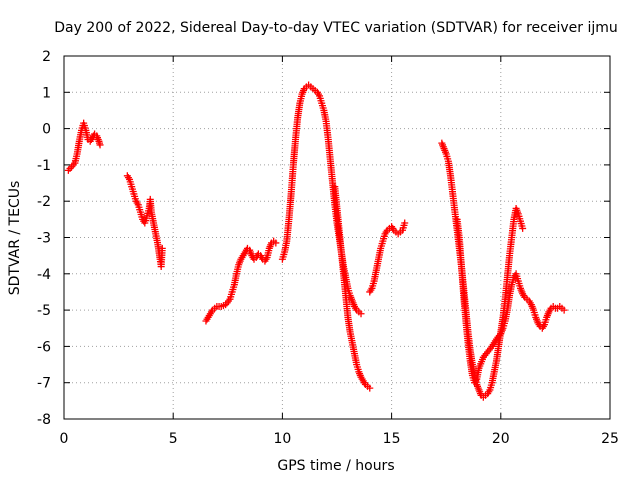  What do you see at coordinates (44, 239) in the screenshot?
I see `y-tick-label: -3` at bounding box center [44, 239].